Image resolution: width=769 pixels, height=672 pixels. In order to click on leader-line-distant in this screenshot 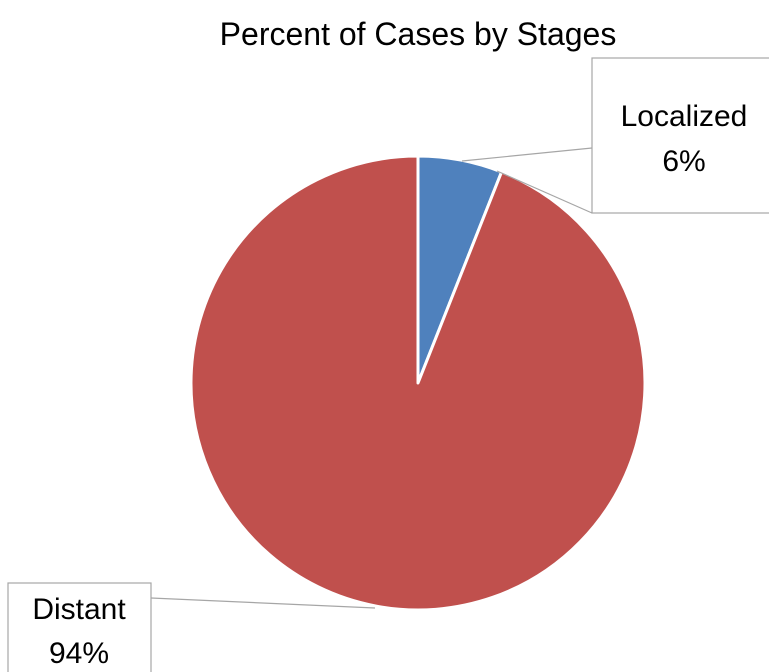, I will do `click(263, 603)`.